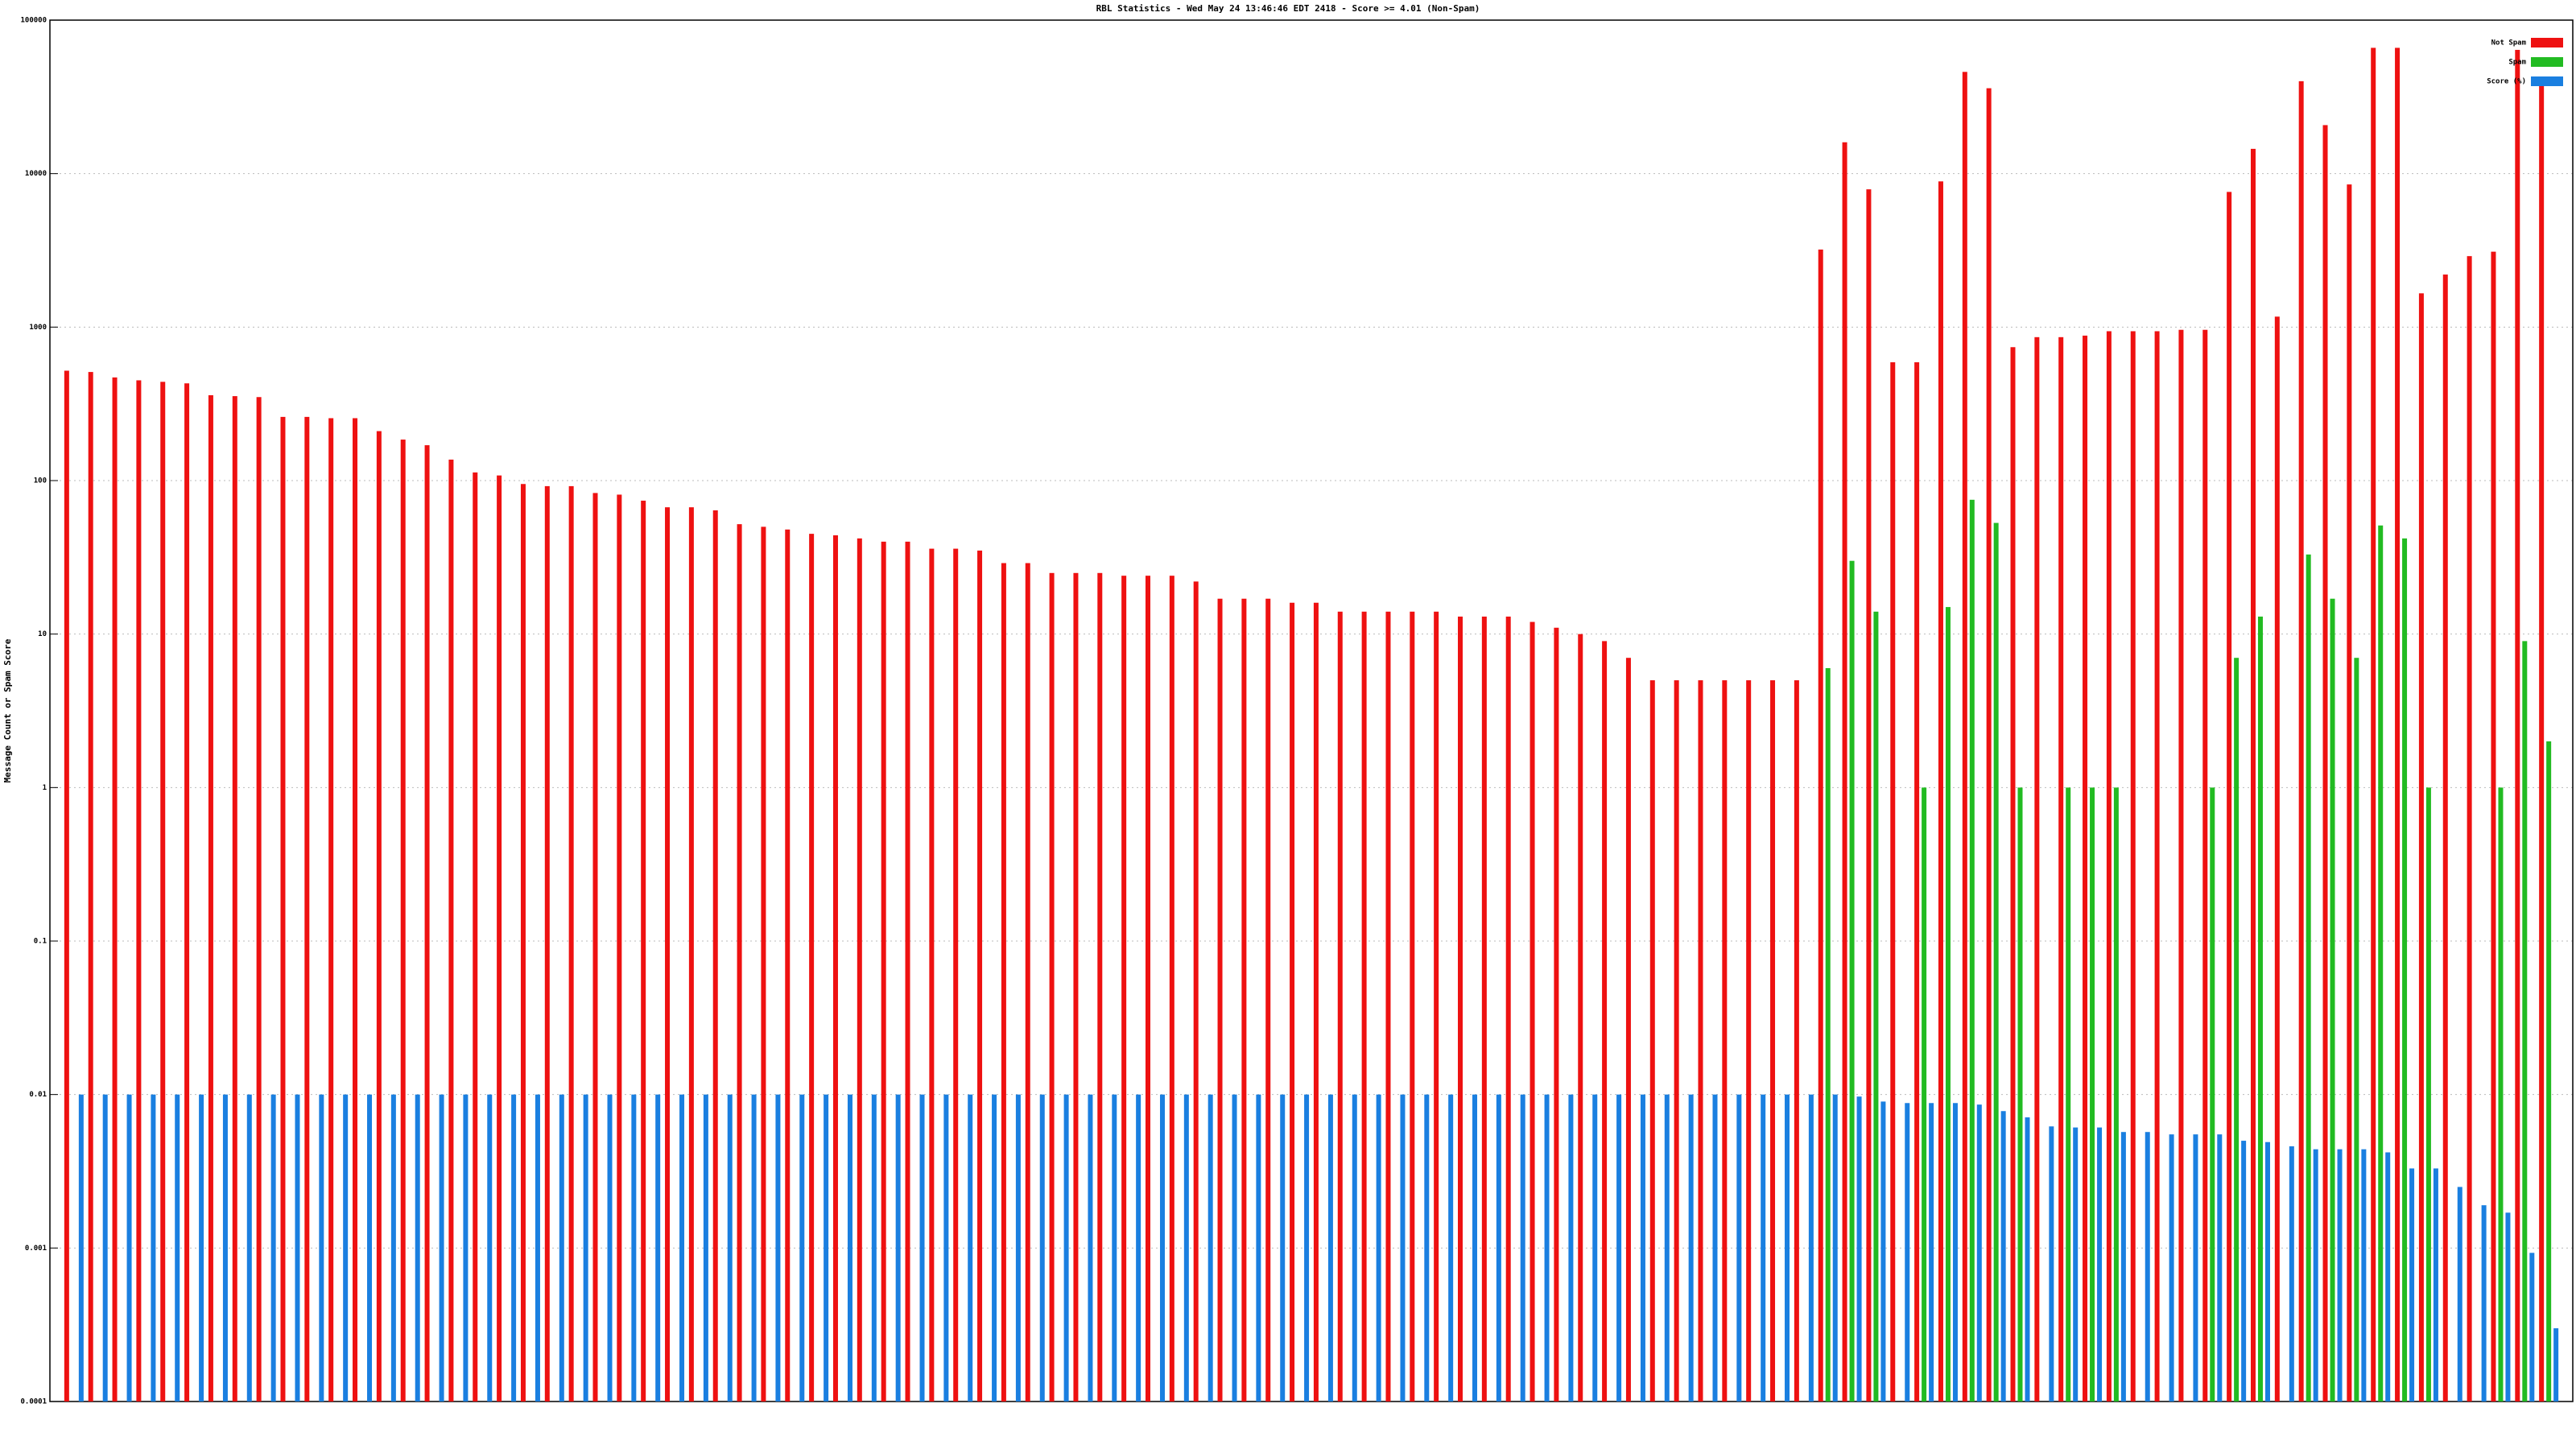  I want to click on legend-label: Spam, so click(2517, 63).